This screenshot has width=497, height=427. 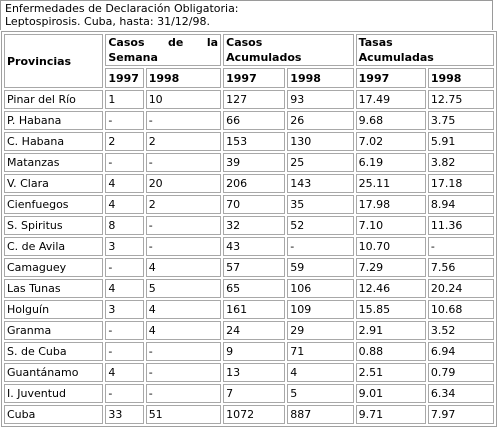 I want to click on casos-acum-1998-cell: 130, so click(x=320, y=141).